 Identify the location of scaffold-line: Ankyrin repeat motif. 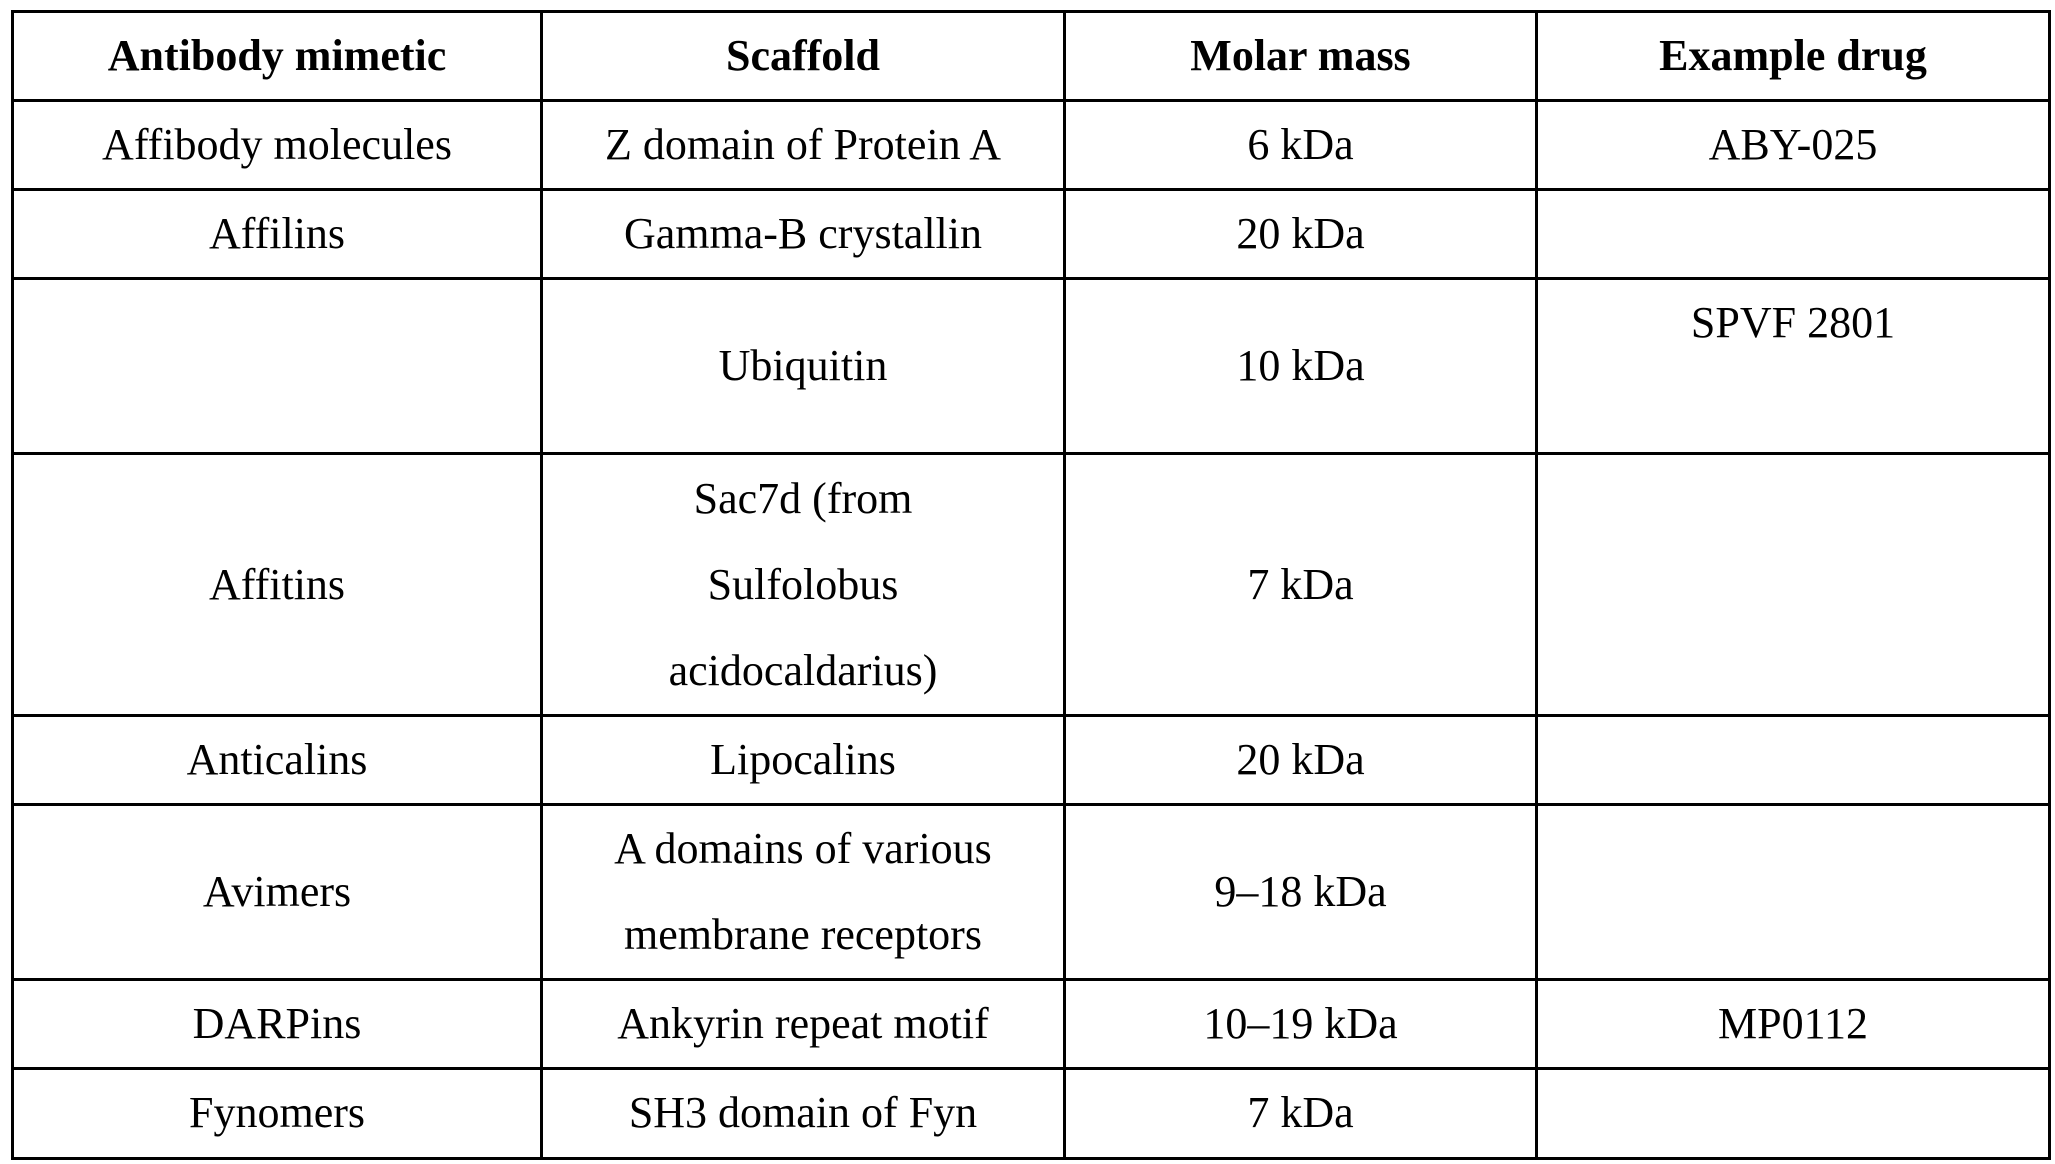
(803, 1023).